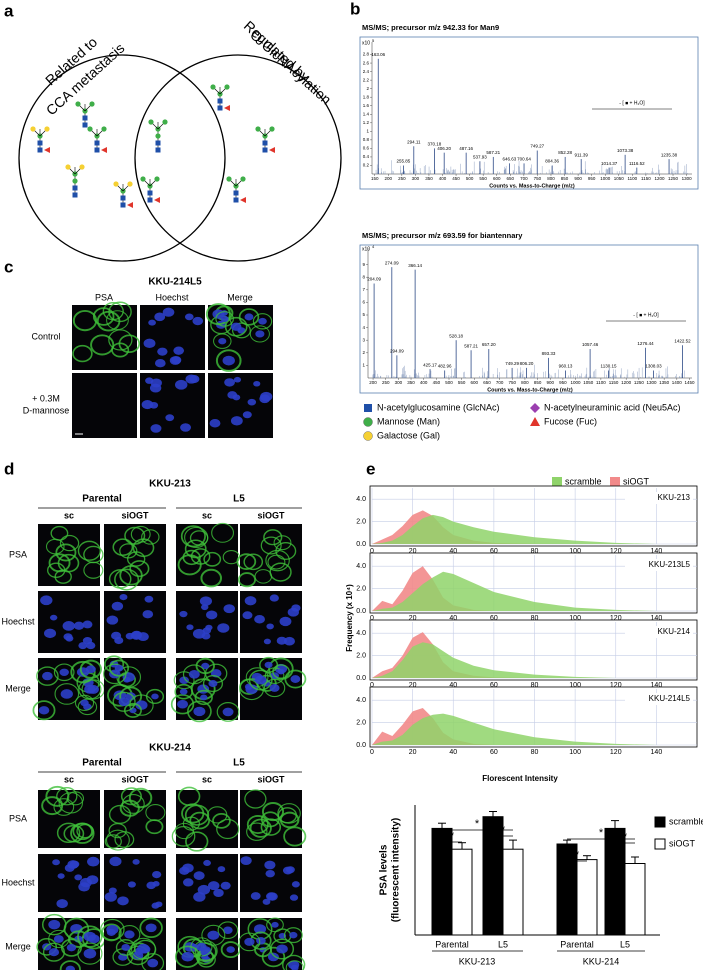  I want to click on peak-label: 366.14, so click(415, 265).